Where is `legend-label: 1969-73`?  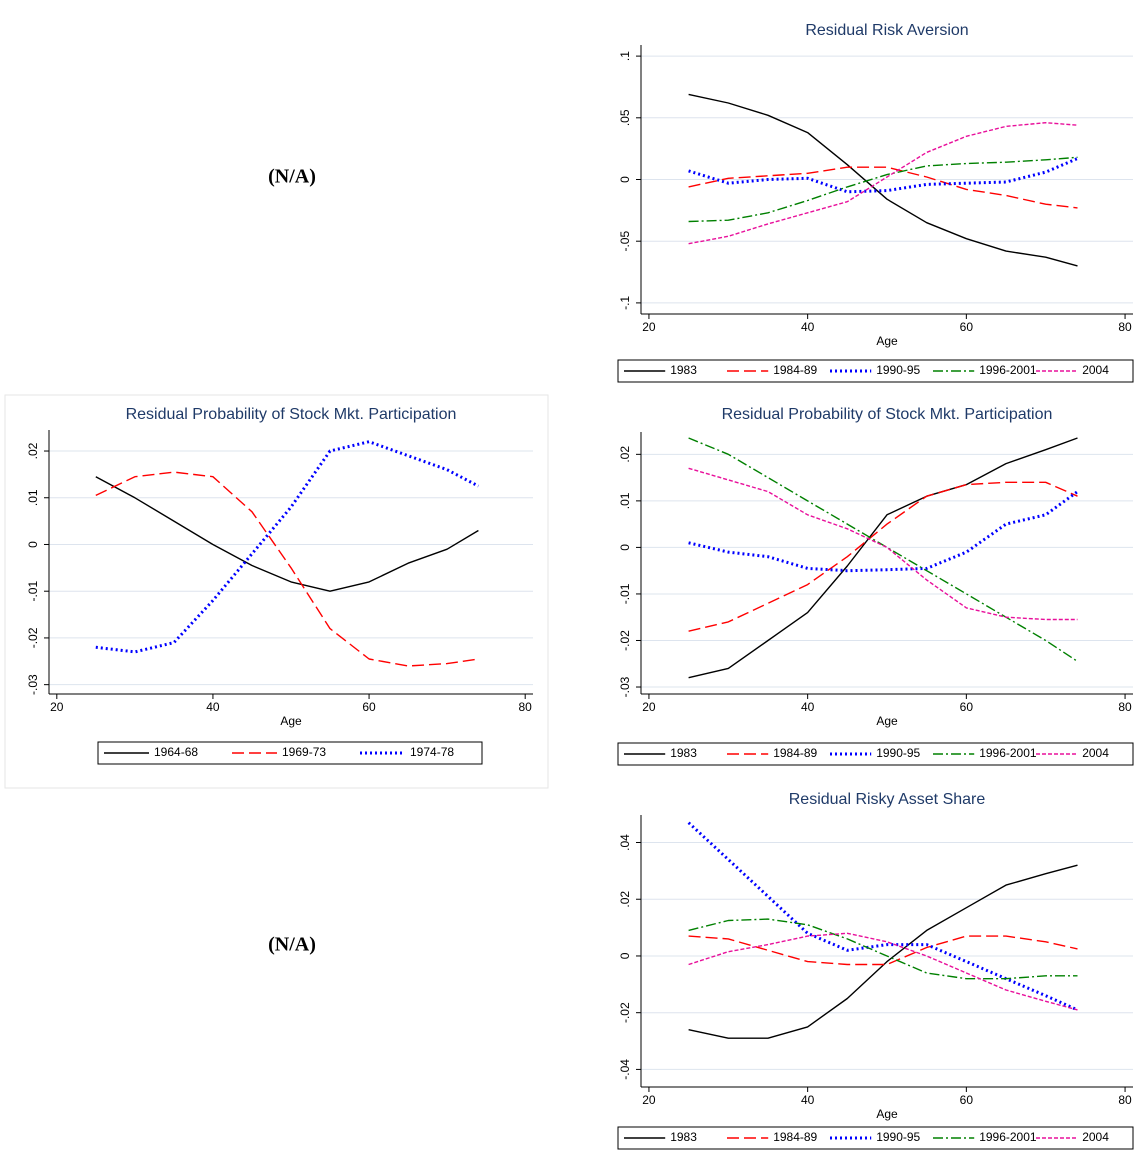 legend-label: 1969-73 is located at coordinates (304, 752).